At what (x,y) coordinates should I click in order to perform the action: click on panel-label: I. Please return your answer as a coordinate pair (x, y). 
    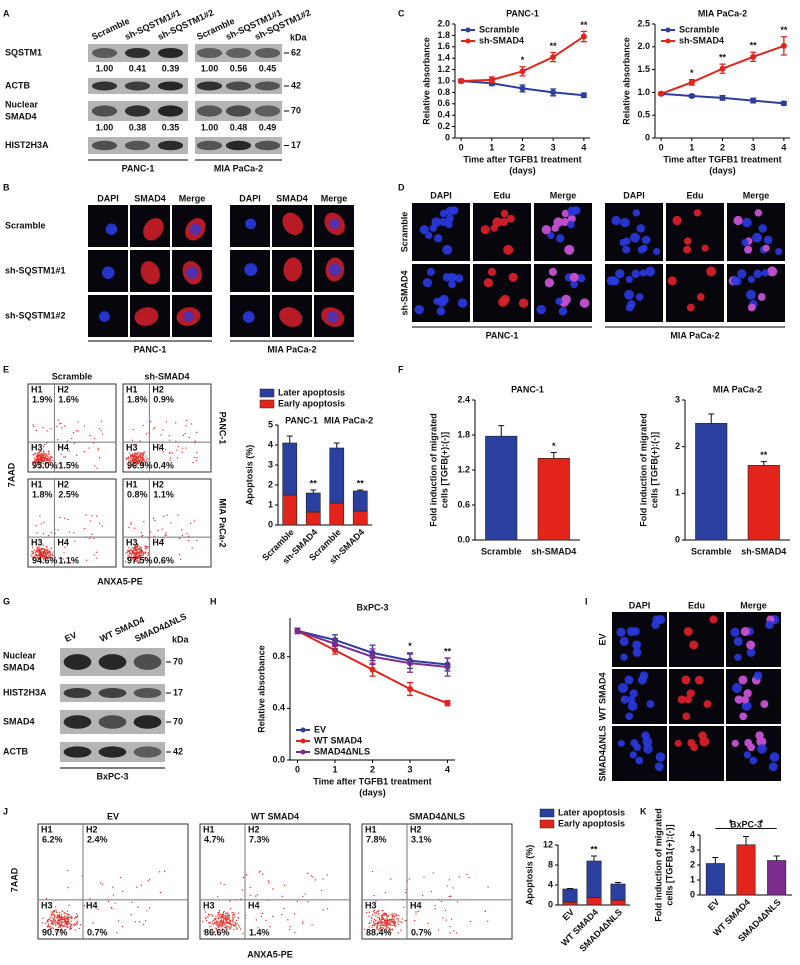
    Looking at the image, I should click on (586, 601).